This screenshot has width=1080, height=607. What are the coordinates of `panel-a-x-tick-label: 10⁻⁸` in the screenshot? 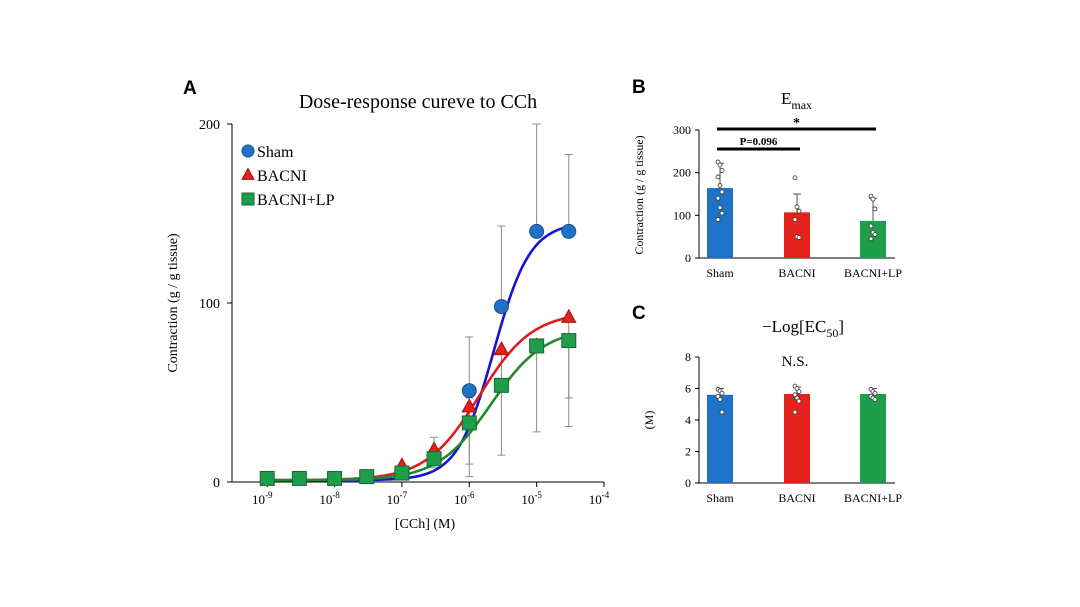 It's located at (329, 498).